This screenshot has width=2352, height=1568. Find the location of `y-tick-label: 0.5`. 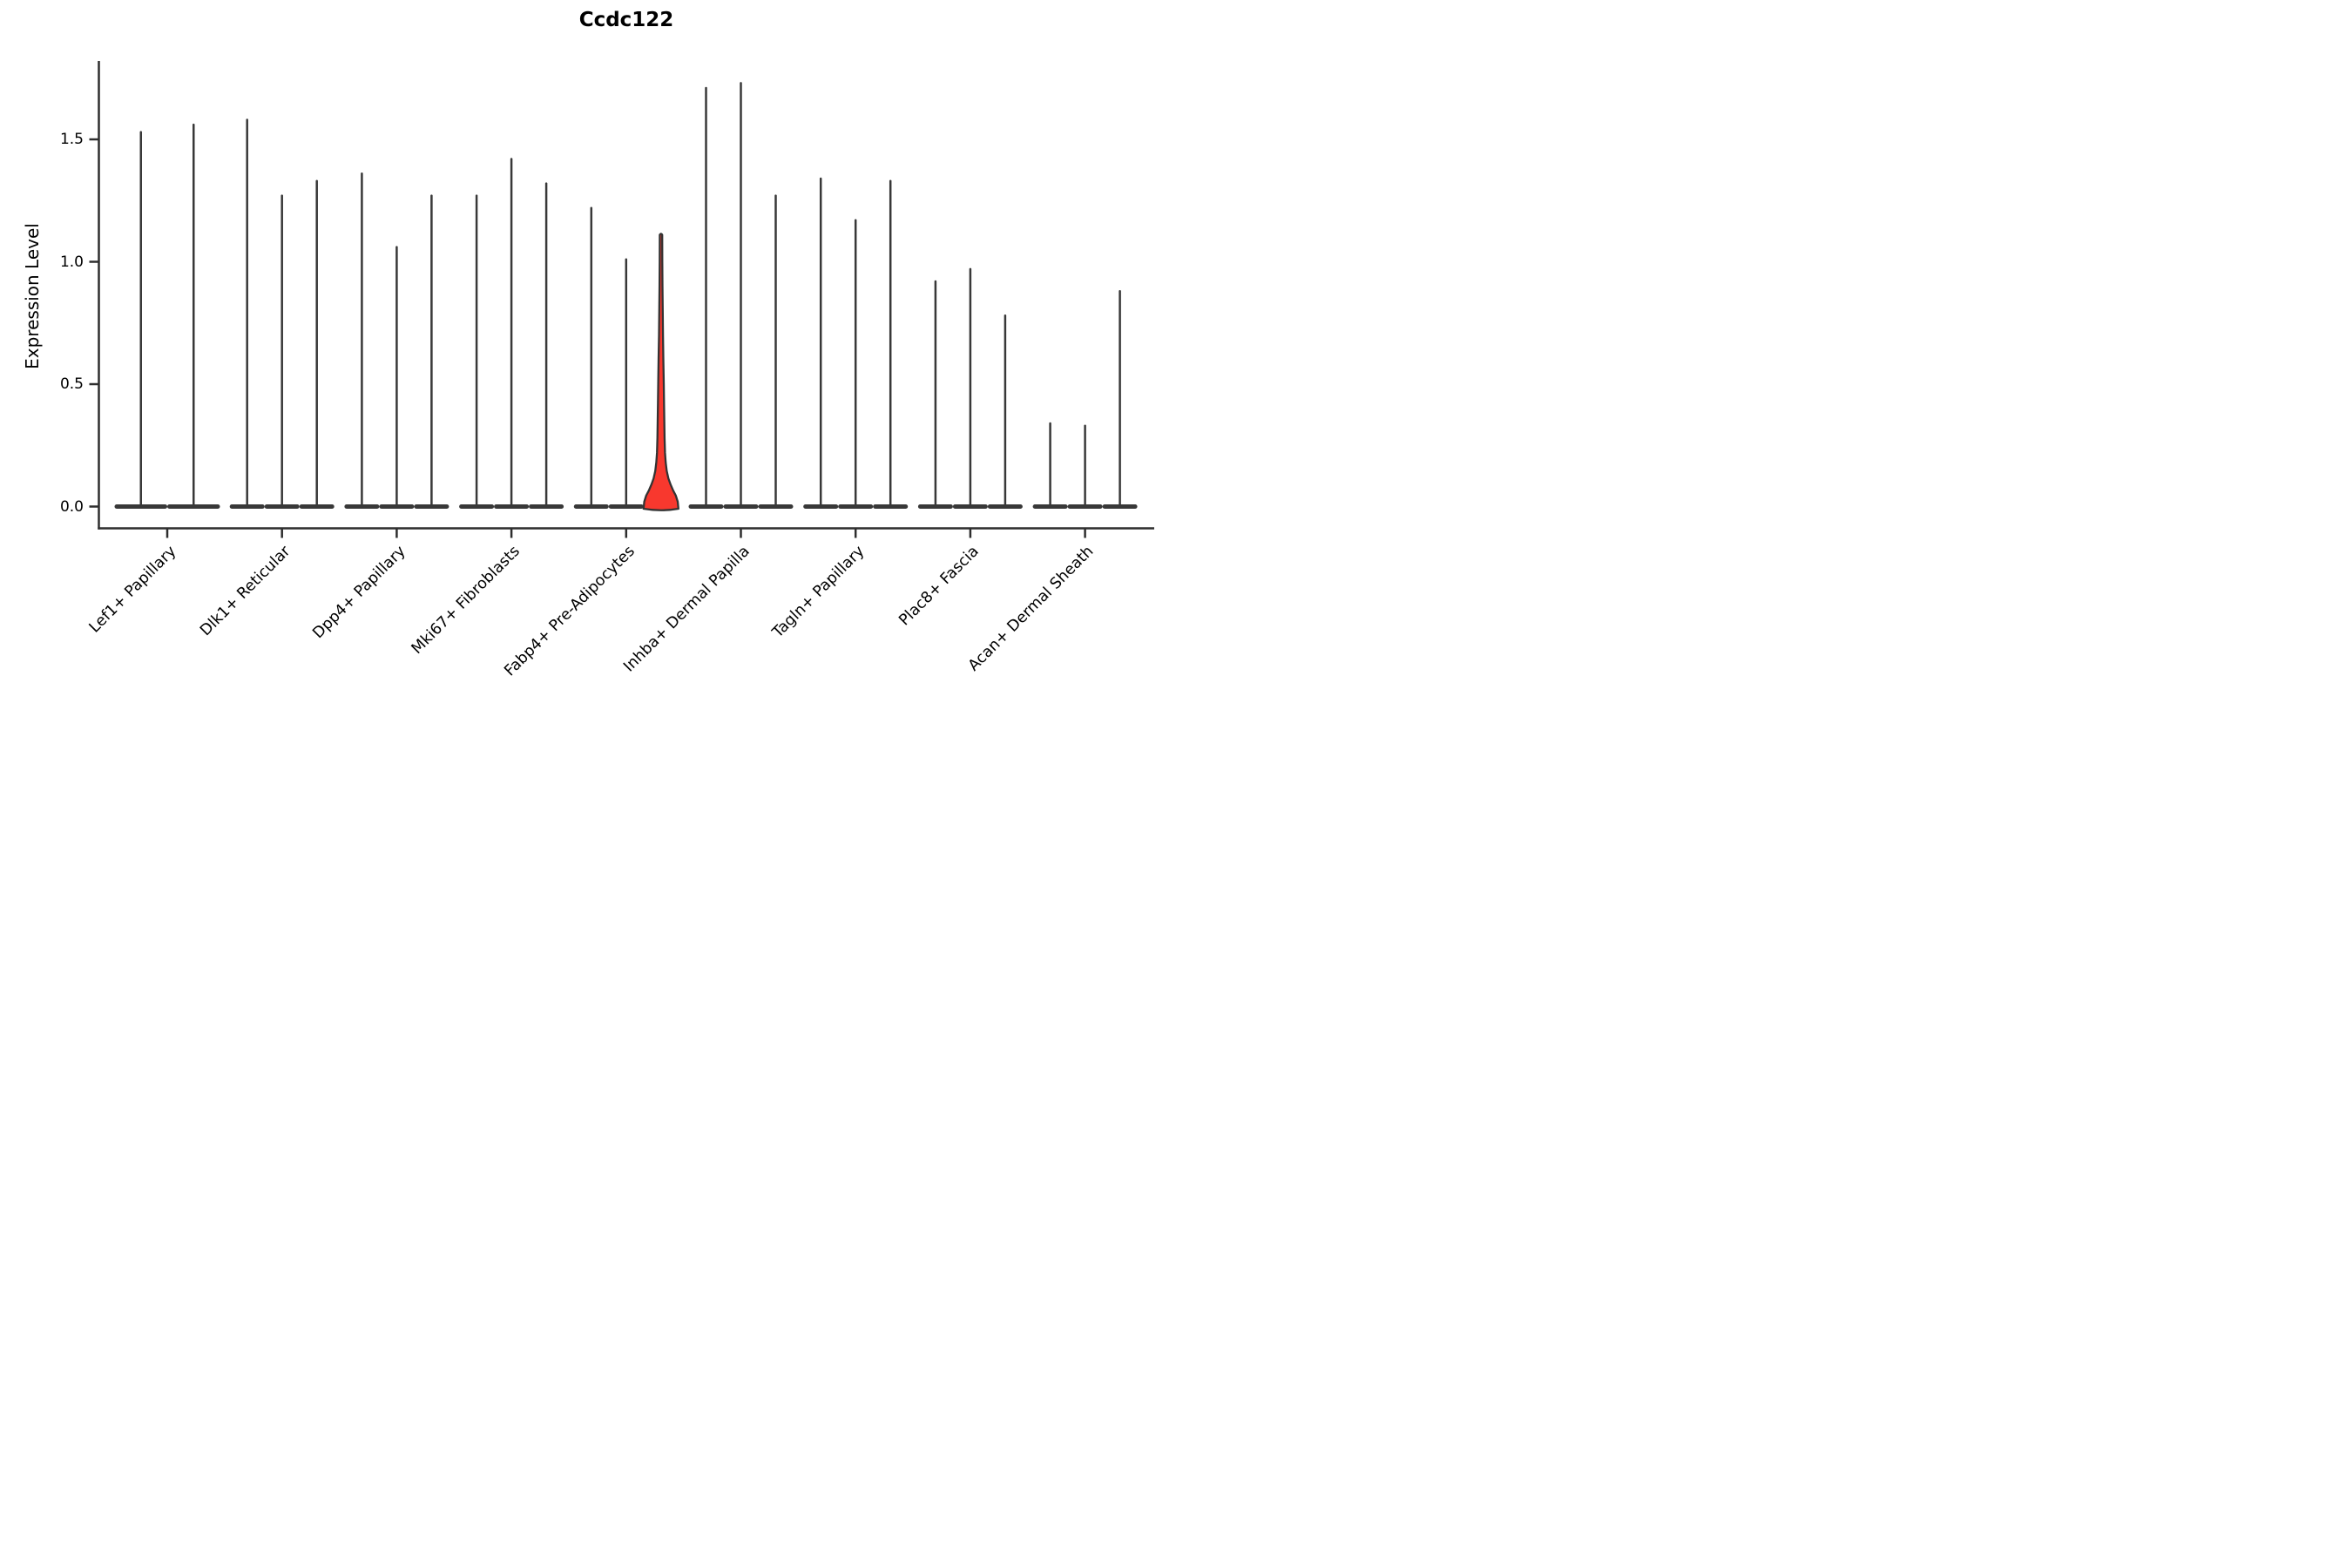

y-tick-label: 0.5 is located at coordinates (71, 384).